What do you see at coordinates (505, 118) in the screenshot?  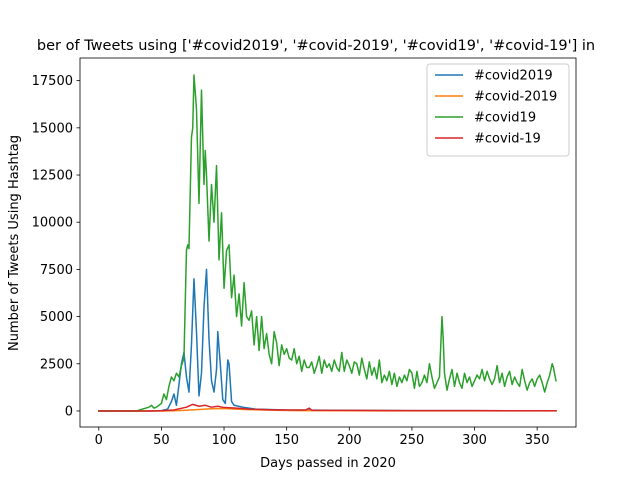 I see `legend-entry-label: #covid19` at bounding box center [505, 118].